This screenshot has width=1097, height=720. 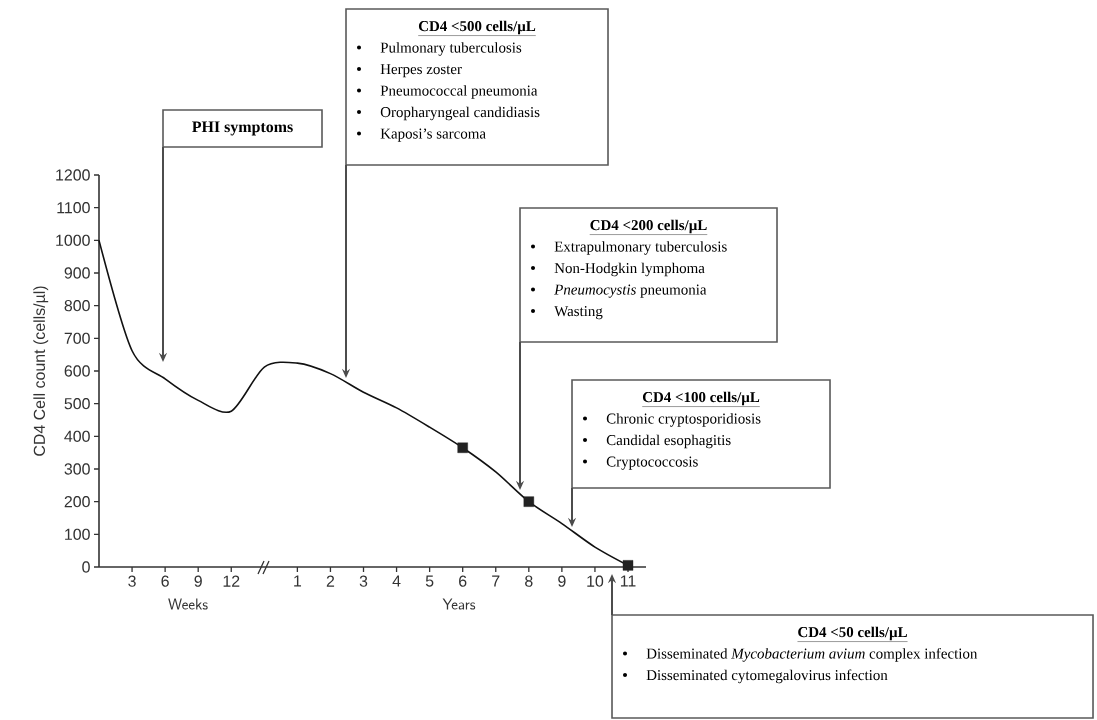 What do you see at coordinates (477, 27) in the screenshot?
I see `text: CD4 <500 cells/µL` at bounding box center [477, 27].